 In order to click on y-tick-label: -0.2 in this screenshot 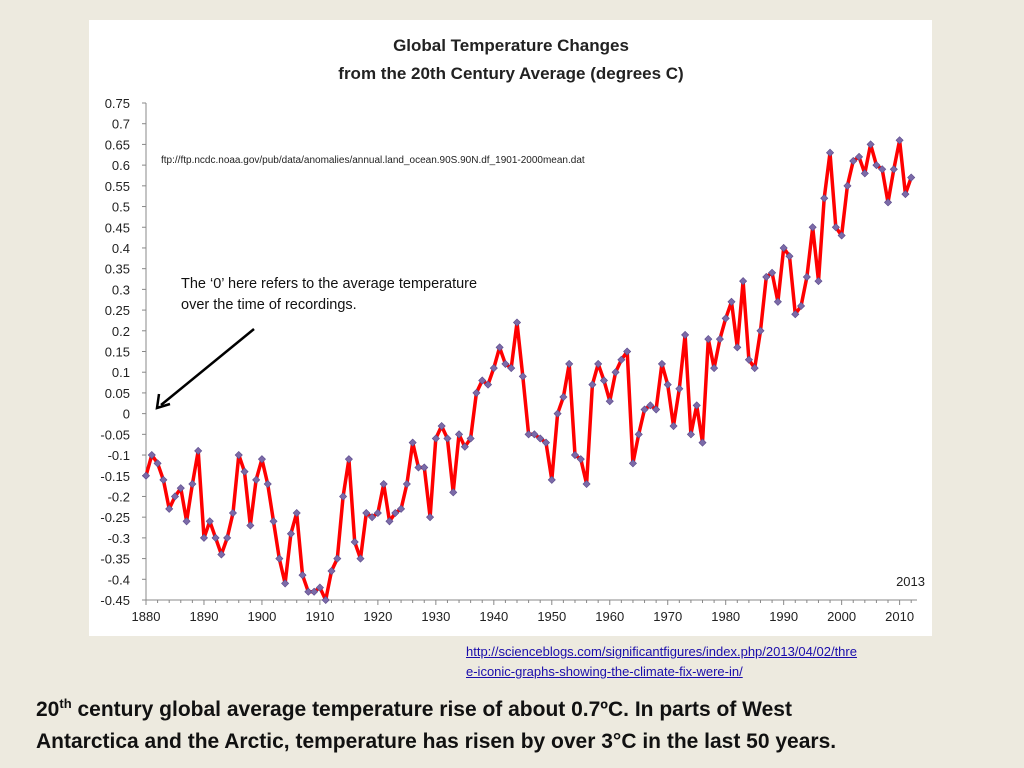, I will do `click(119, 496)`.